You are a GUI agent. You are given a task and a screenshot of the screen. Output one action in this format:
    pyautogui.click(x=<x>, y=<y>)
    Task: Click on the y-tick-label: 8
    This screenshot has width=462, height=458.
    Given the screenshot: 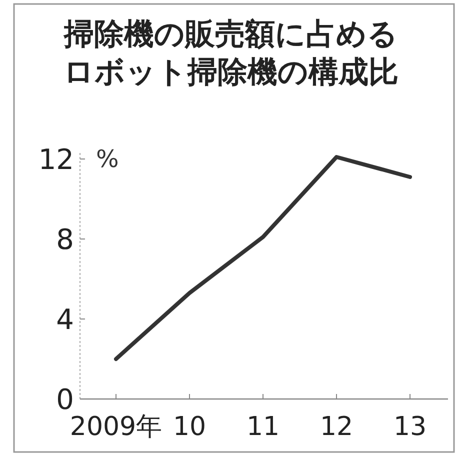 What is the action you would take?
    pyautogui.click(x=65, y=239)
    